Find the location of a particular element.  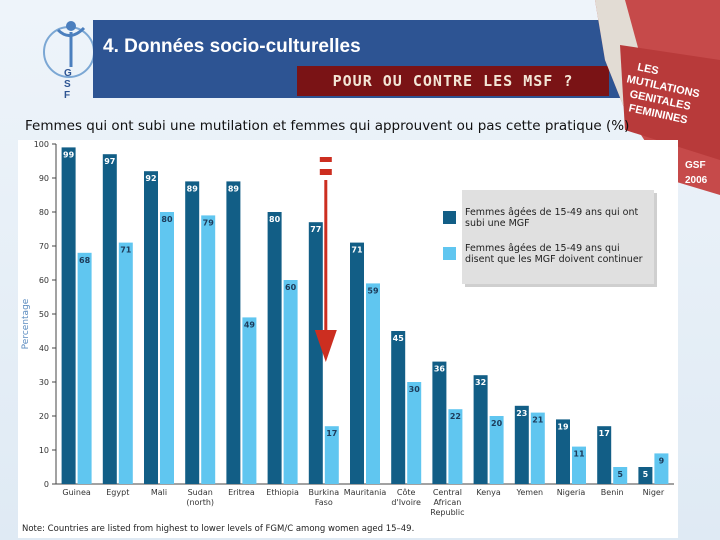

bar-value-label: 20 is located at coordinates (497, 423).